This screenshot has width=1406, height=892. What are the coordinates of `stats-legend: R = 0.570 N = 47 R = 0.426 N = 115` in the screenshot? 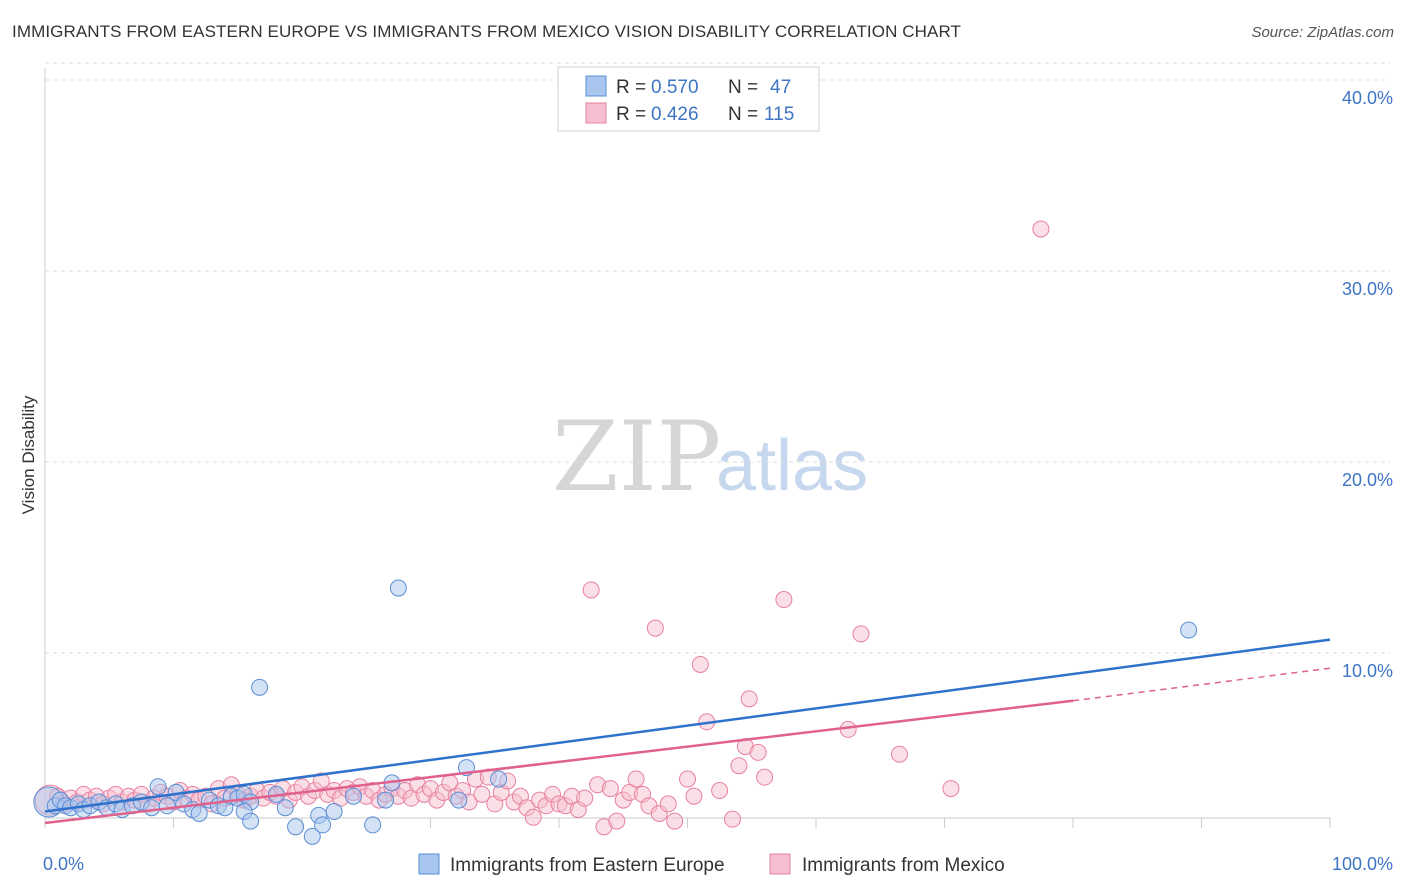 It's located at (688, 99).